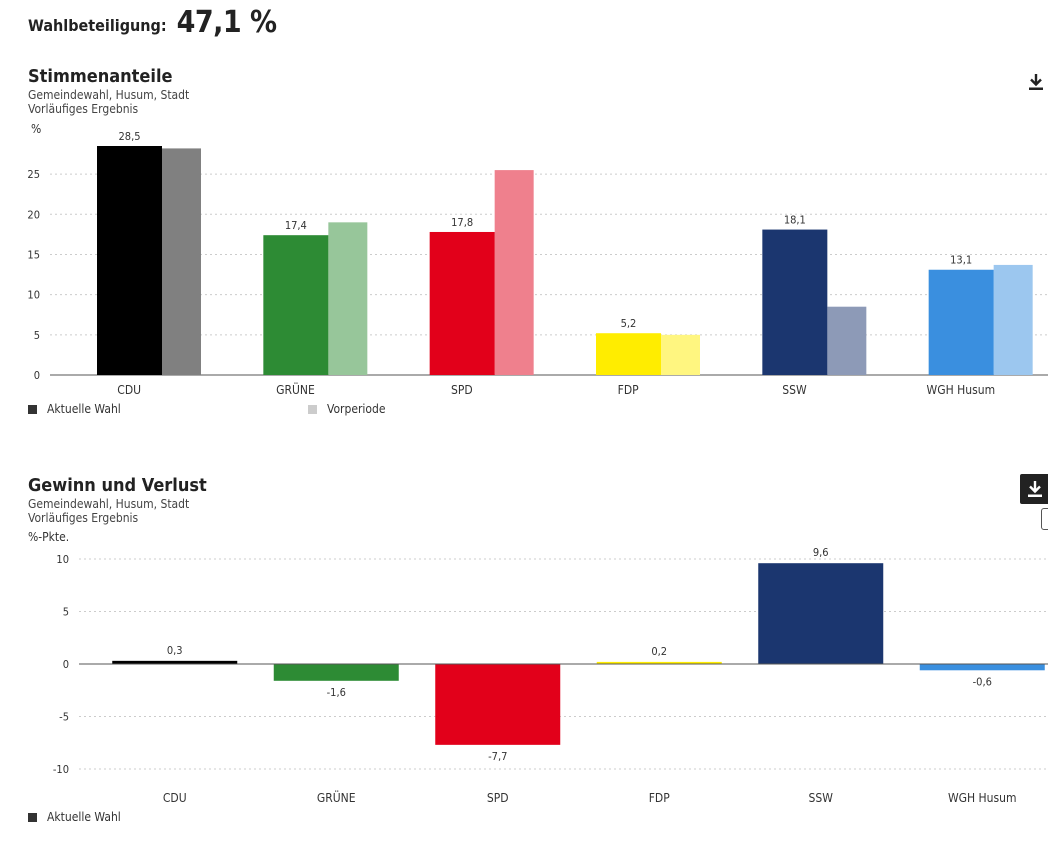 Image resolution: width=1048 pixels, height=845 pixels. I want to click on data-label: 0,2, so click(659, 651).